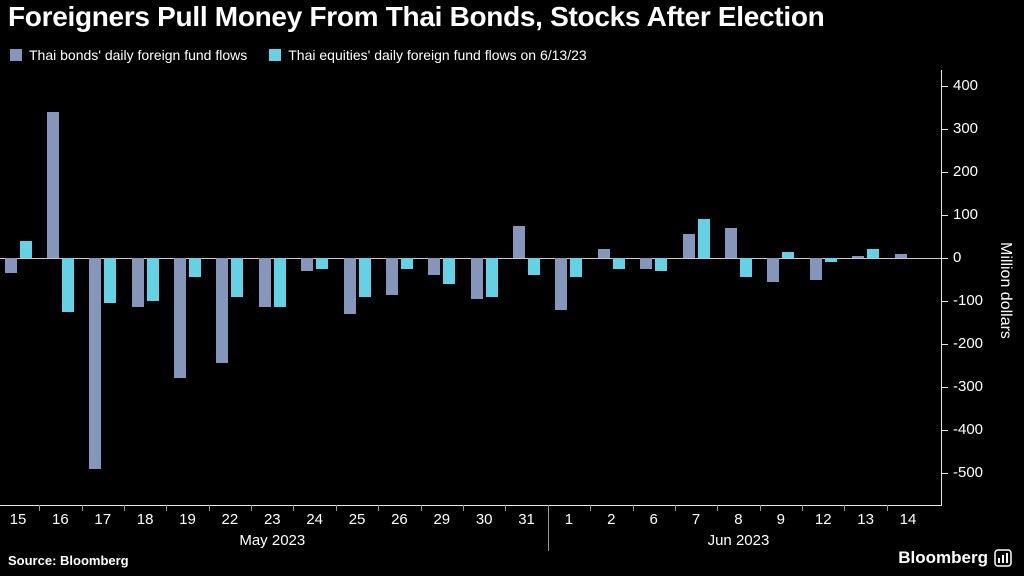 Image resolution: width=1024 pixels, height=576 pixels. What do you see at coordinates (781, 519) in the screenshot?
I see `x-axis-tick-label: 9` at bounding box center [781, 519].